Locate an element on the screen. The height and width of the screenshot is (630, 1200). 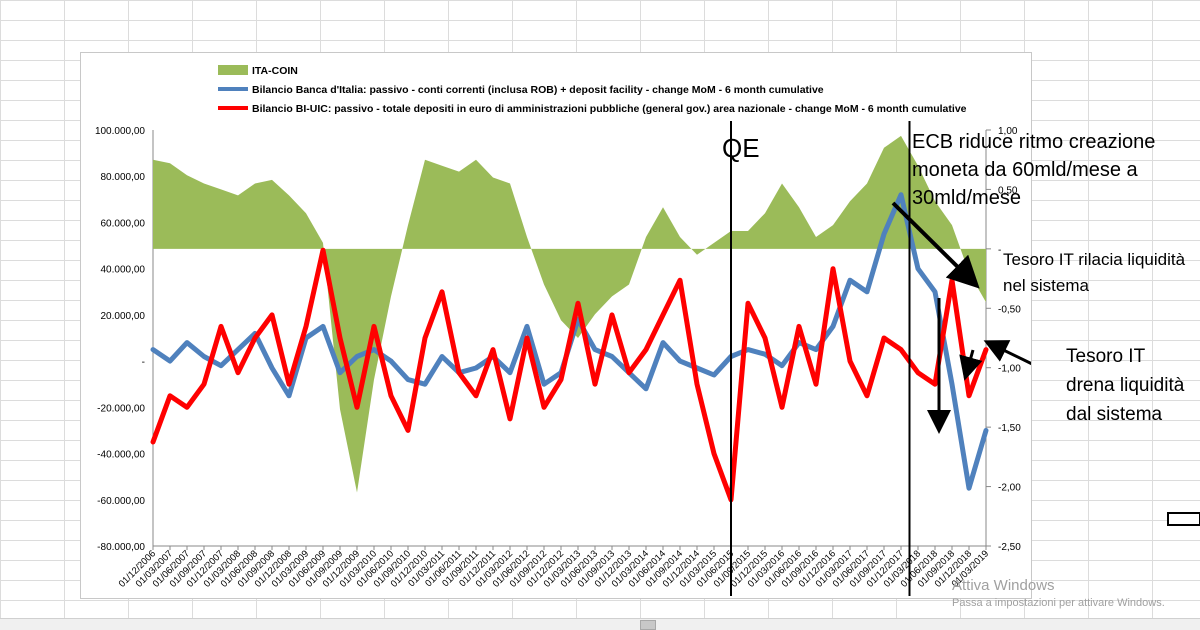
annotation-qe: QE is located at coordinates (741, 148).